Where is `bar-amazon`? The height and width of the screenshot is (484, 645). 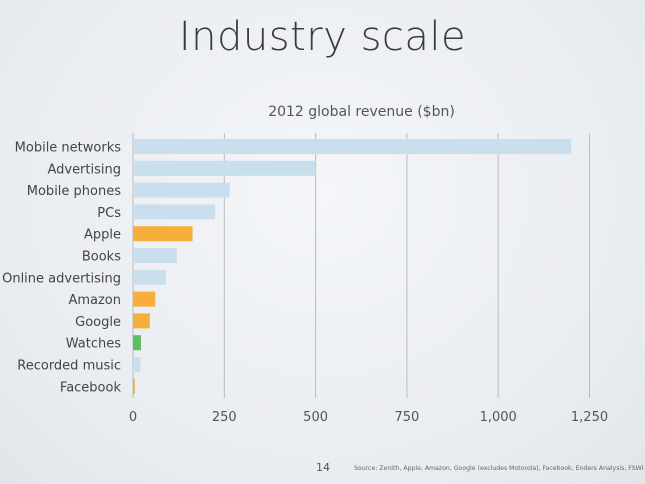 bar-amazon is located at coordinates (144, 299).